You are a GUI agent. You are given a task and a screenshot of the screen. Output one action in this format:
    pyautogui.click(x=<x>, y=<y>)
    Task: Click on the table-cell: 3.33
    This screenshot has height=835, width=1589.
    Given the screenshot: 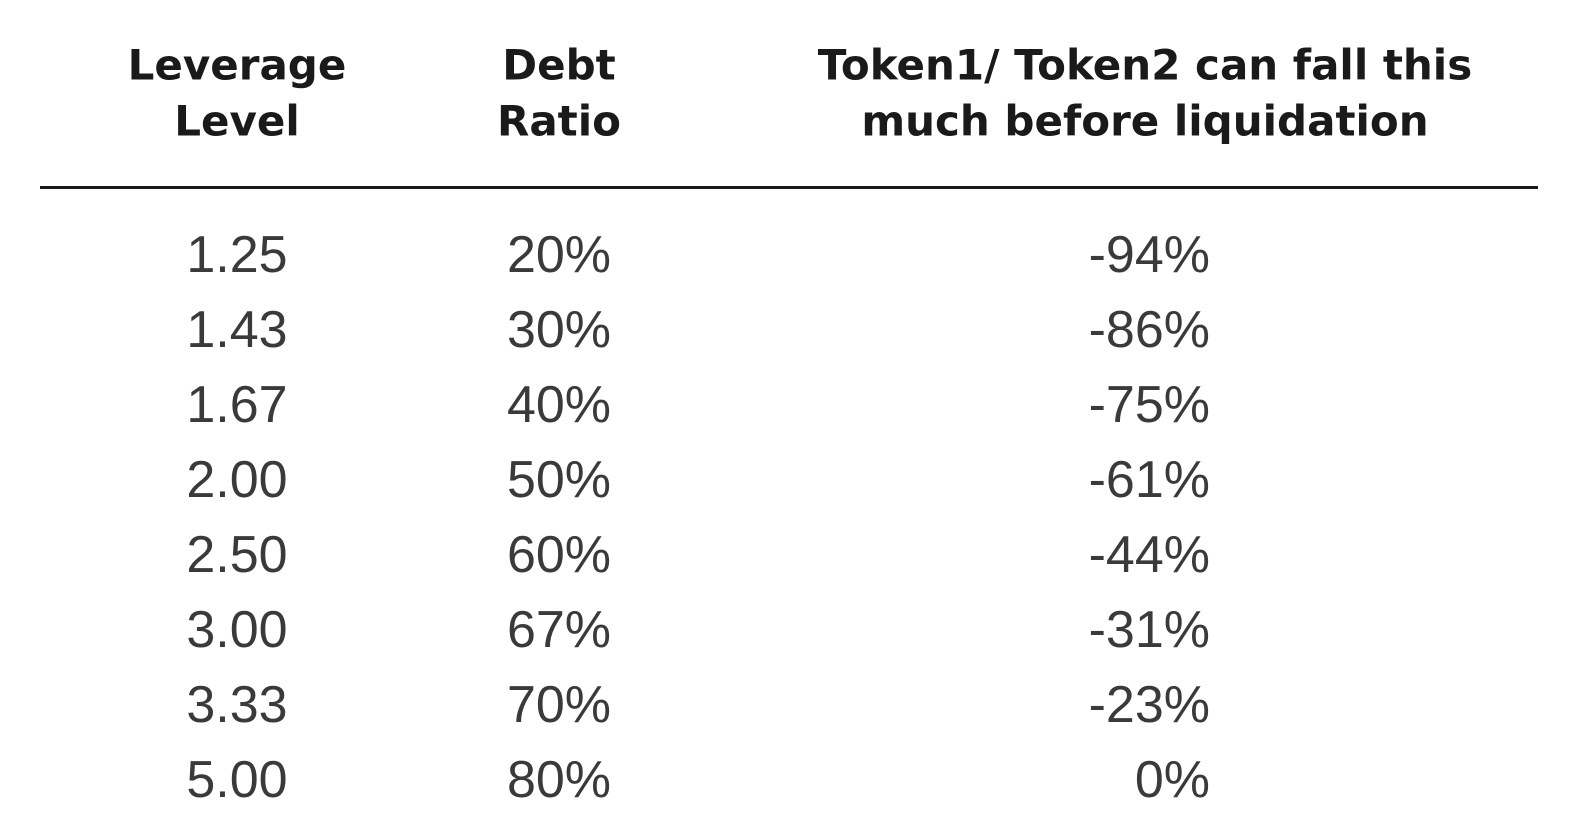 What is the action you would take?
    pyautogui.click(x=237, y=705)
    